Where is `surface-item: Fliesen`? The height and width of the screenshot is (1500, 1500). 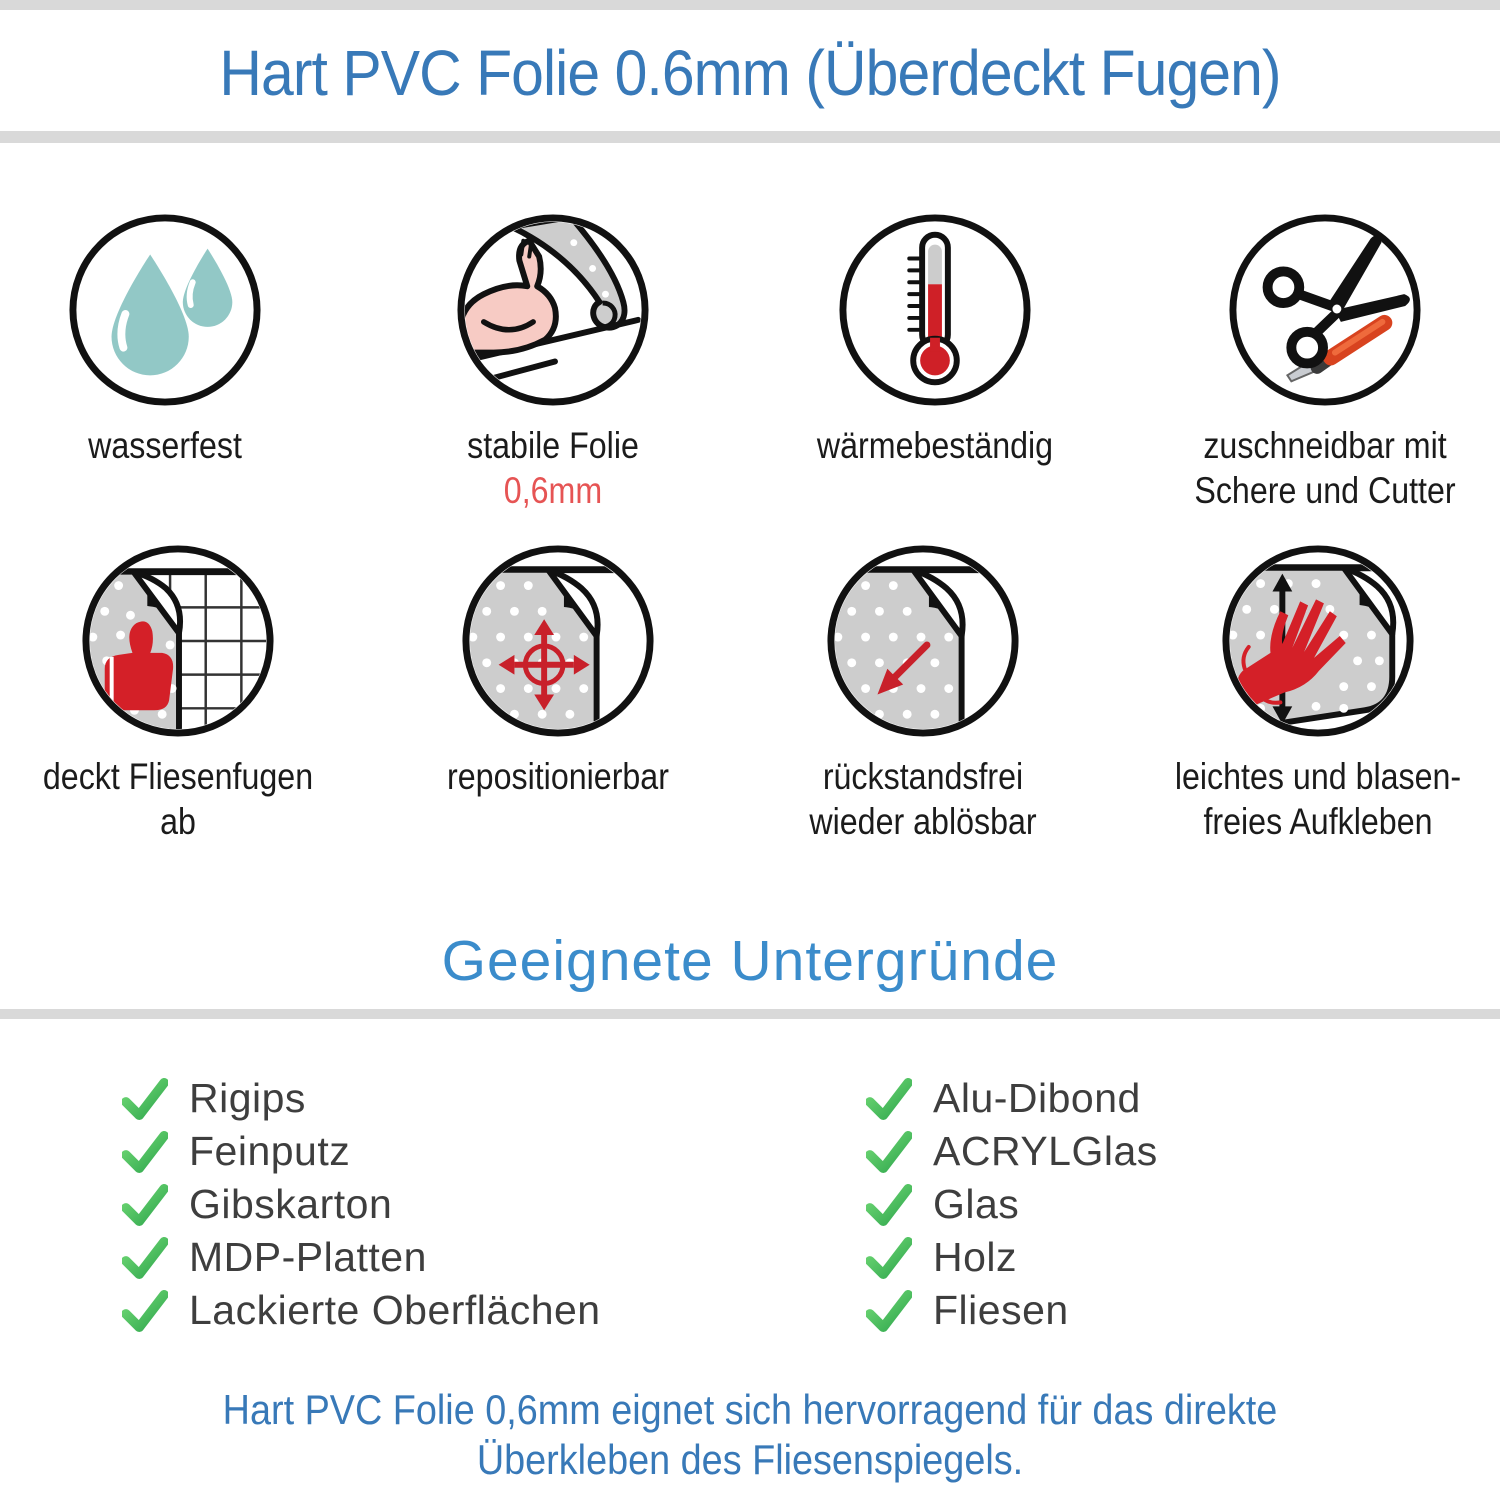
surface-item: Fliesen is located at coordinates (1012, 1310).